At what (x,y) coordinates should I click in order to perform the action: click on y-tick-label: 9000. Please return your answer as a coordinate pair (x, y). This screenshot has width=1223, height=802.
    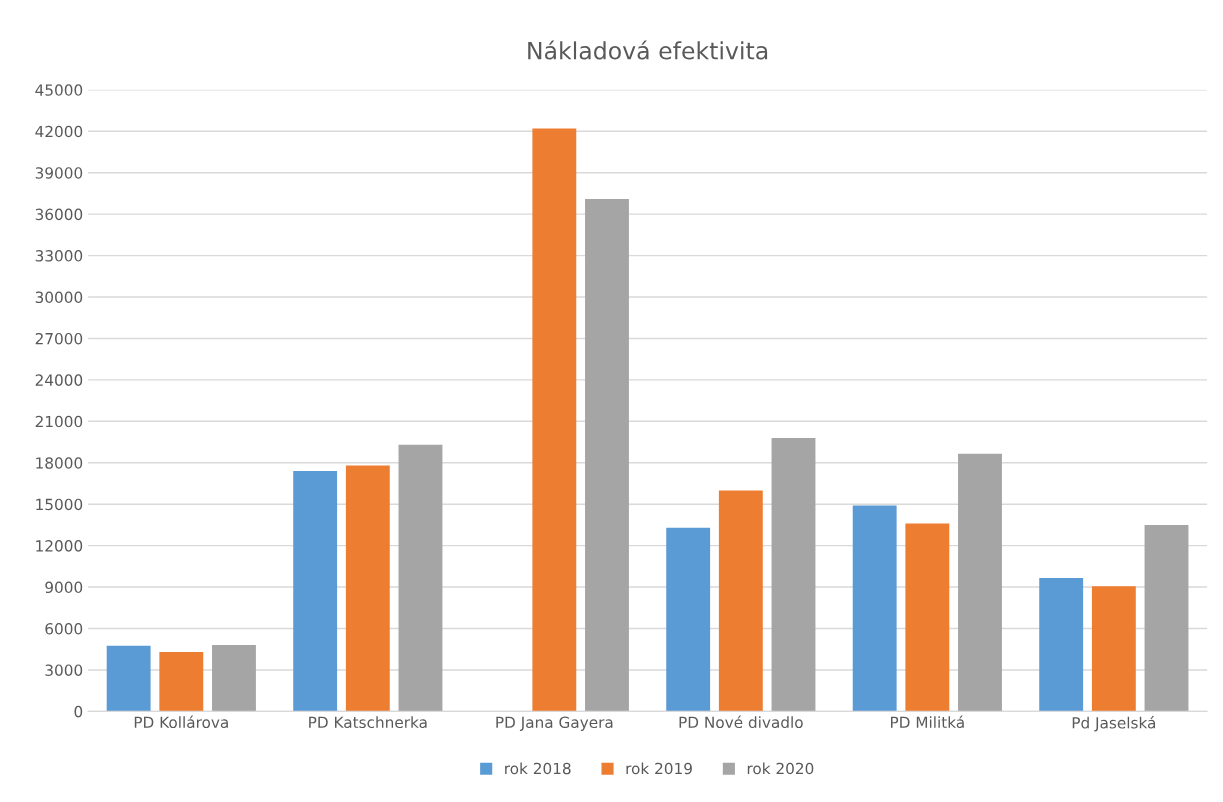
    Looking at the image, I should click on (64, 587).